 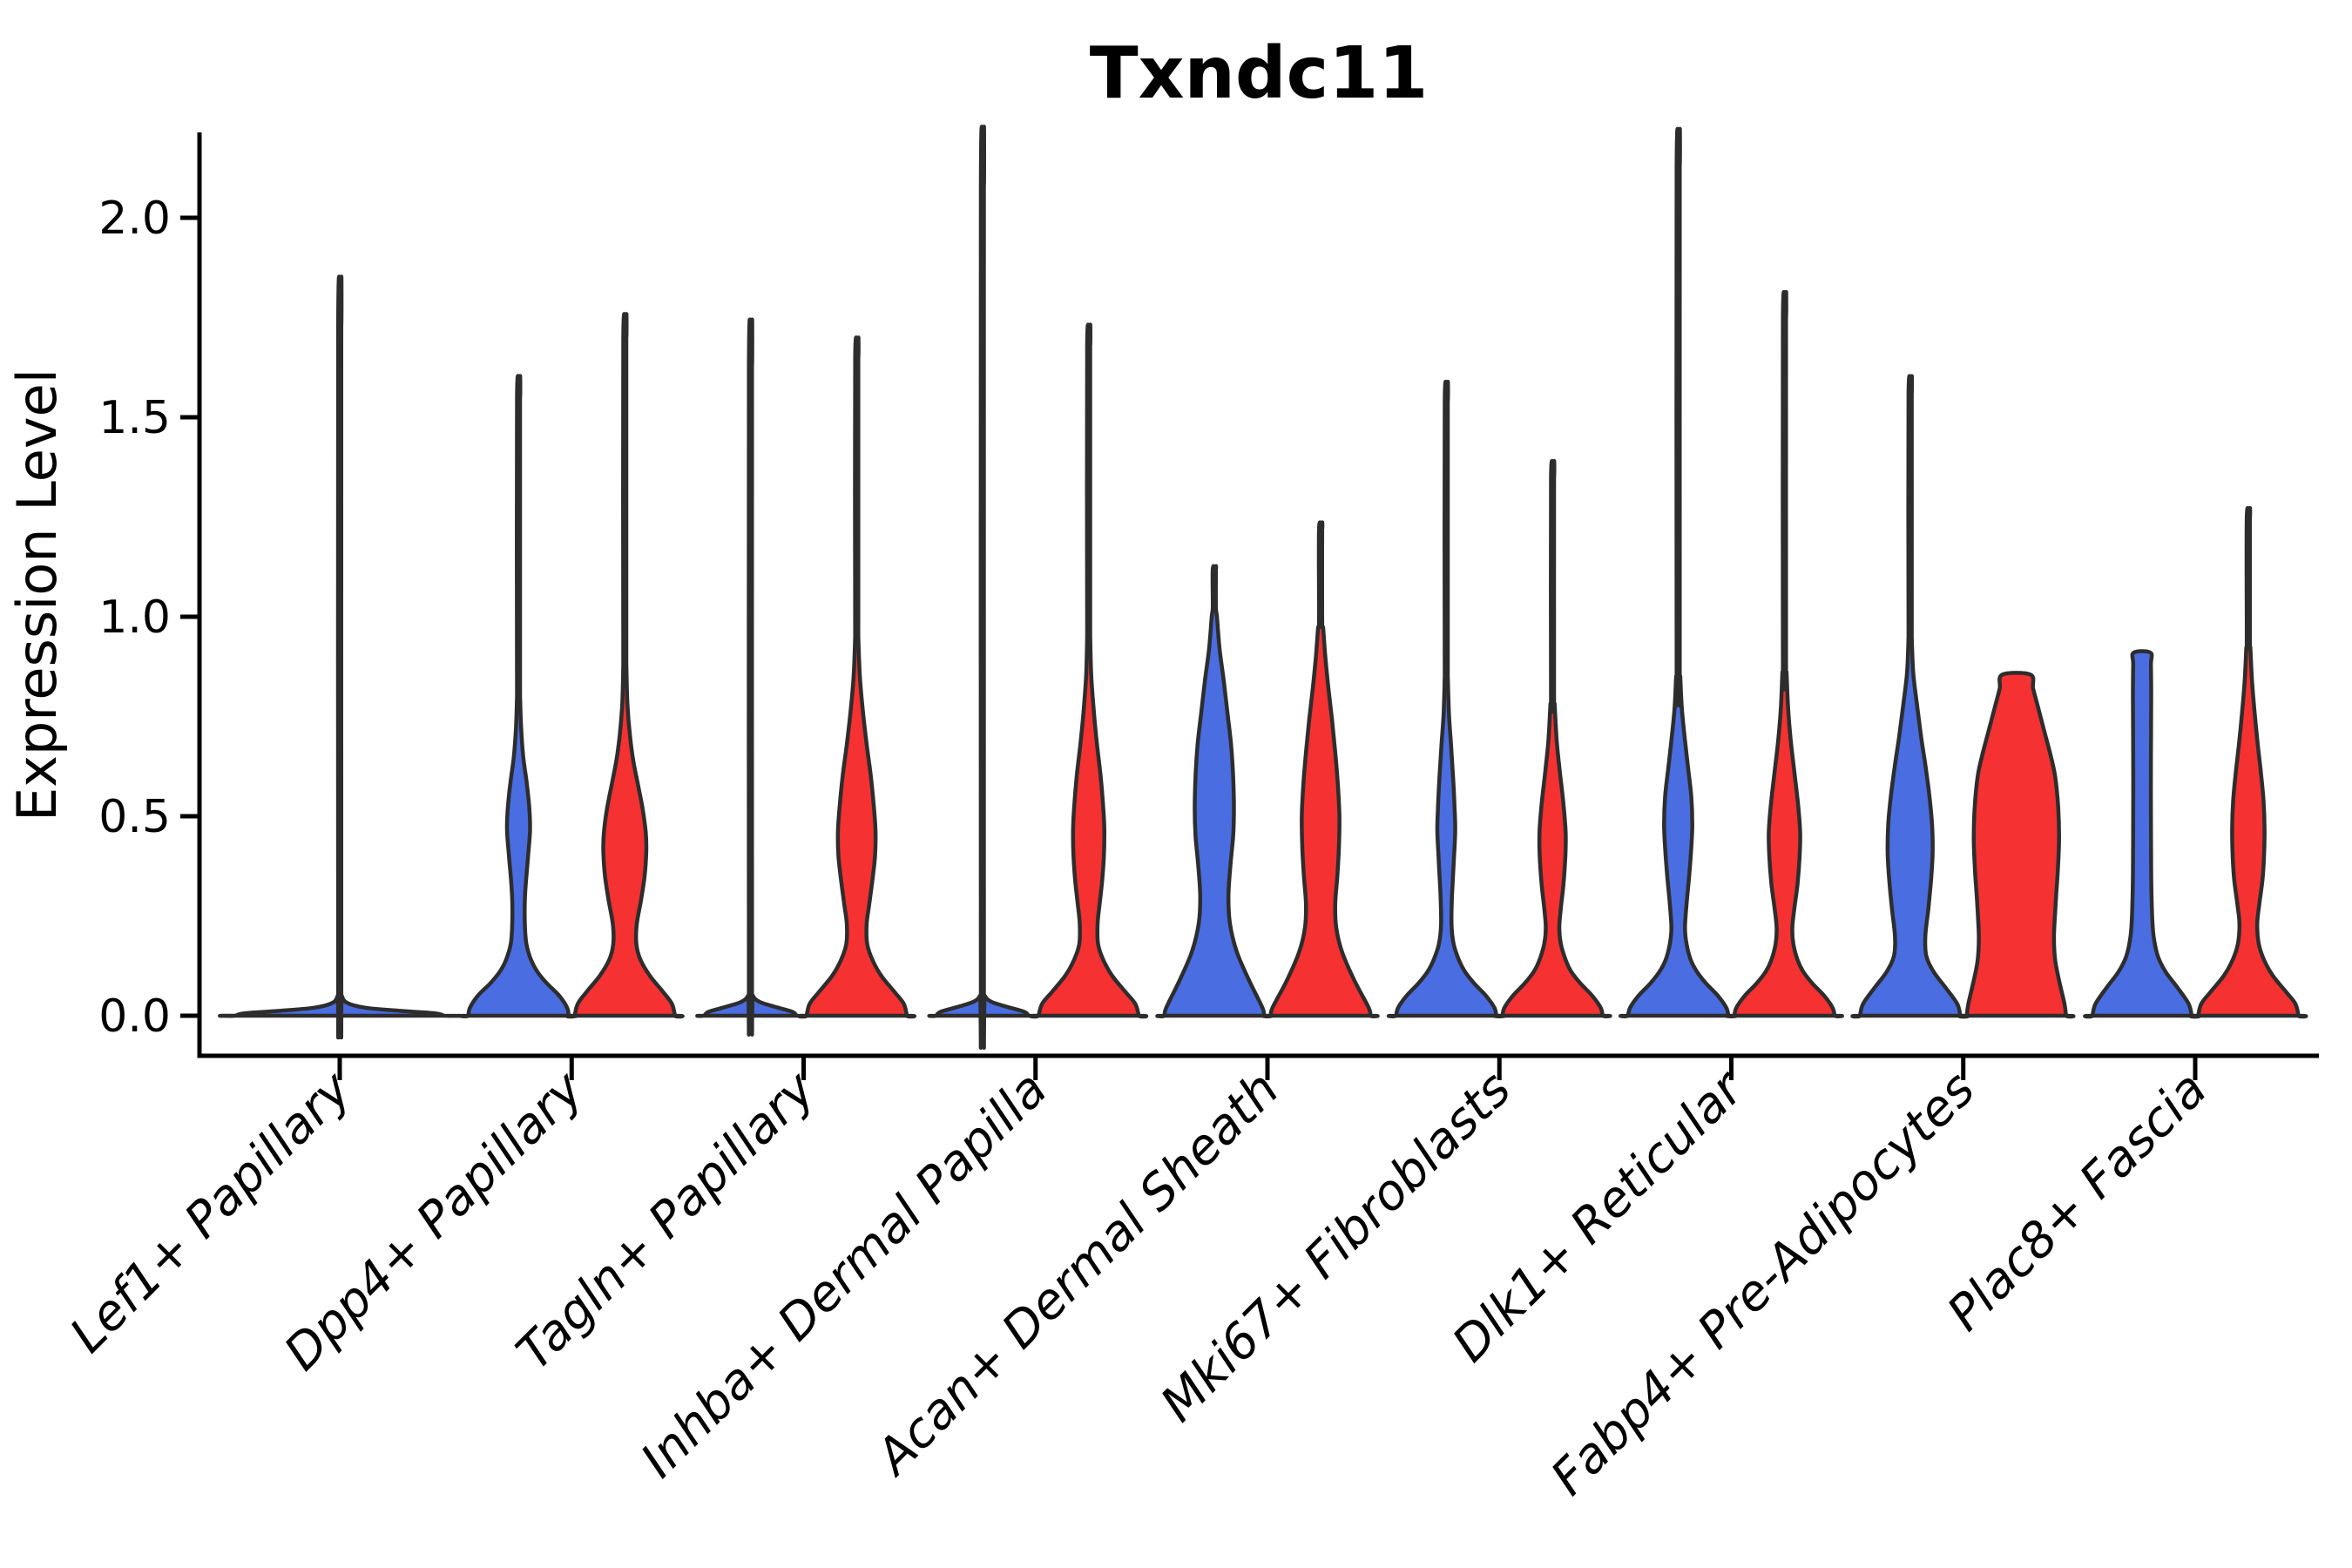 What do you see at coordinates (1260, 74) in the screenshot?
I see `chart-title: Txndc11` at bounding box center [1260, 74].